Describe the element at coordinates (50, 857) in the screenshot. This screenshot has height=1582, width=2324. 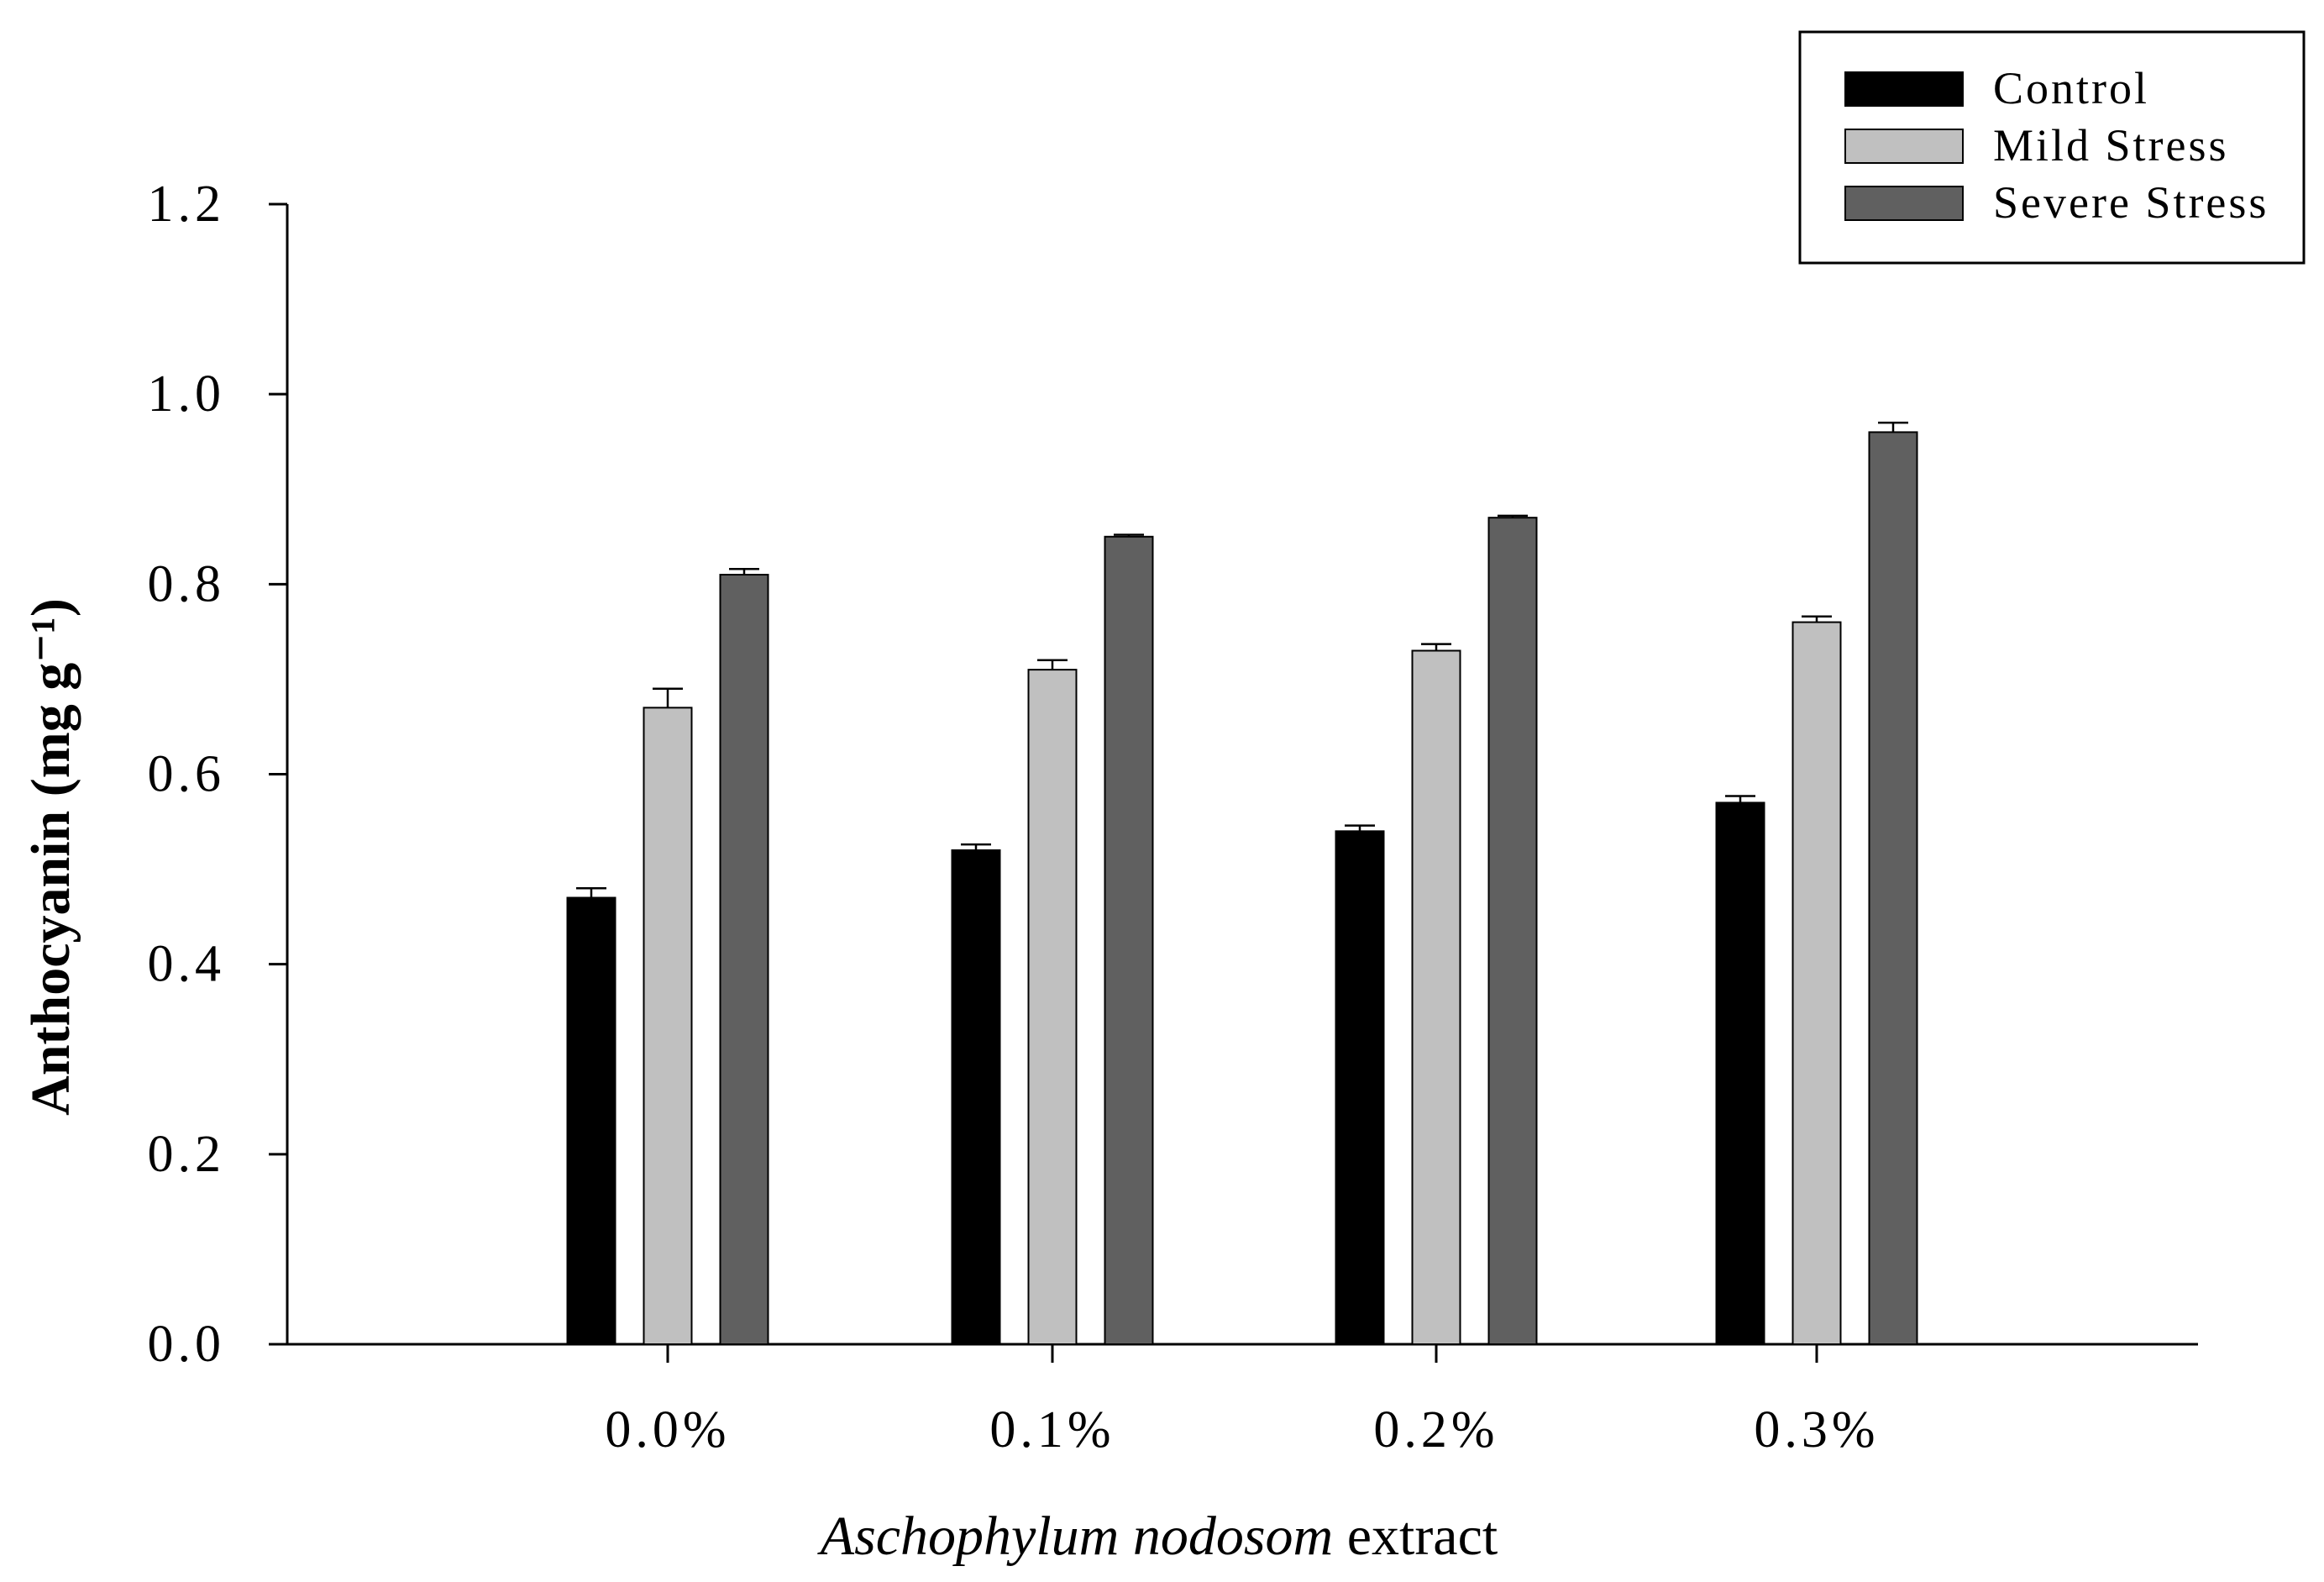
I see `y-axis-title: Anthocyanin (mg g⁻¹)` at that location.